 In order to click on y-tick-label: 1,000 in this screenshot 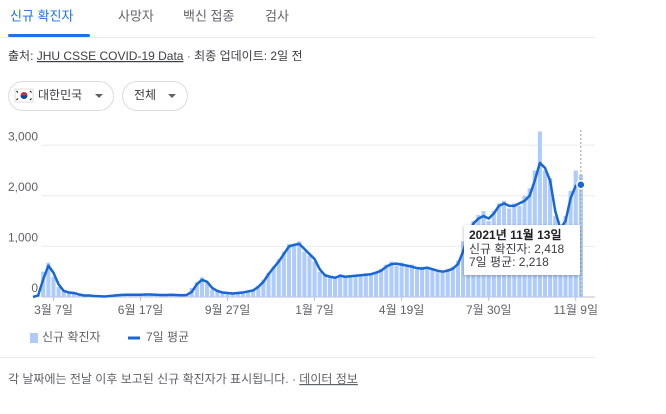, I will do `click(23, 238)`.